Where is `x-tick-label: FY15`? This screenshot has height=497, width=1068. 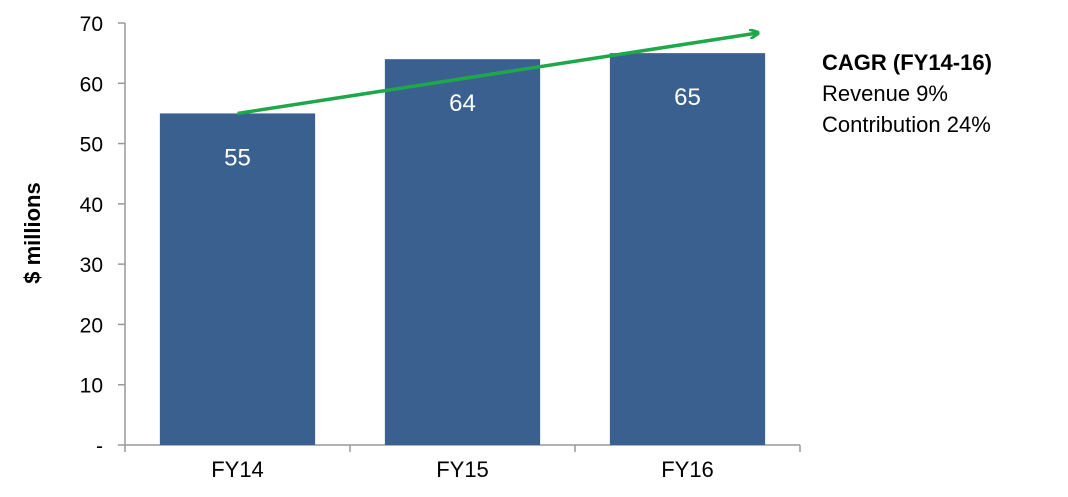 x-tick-label: FY15 is located at coordinates (462, 469).